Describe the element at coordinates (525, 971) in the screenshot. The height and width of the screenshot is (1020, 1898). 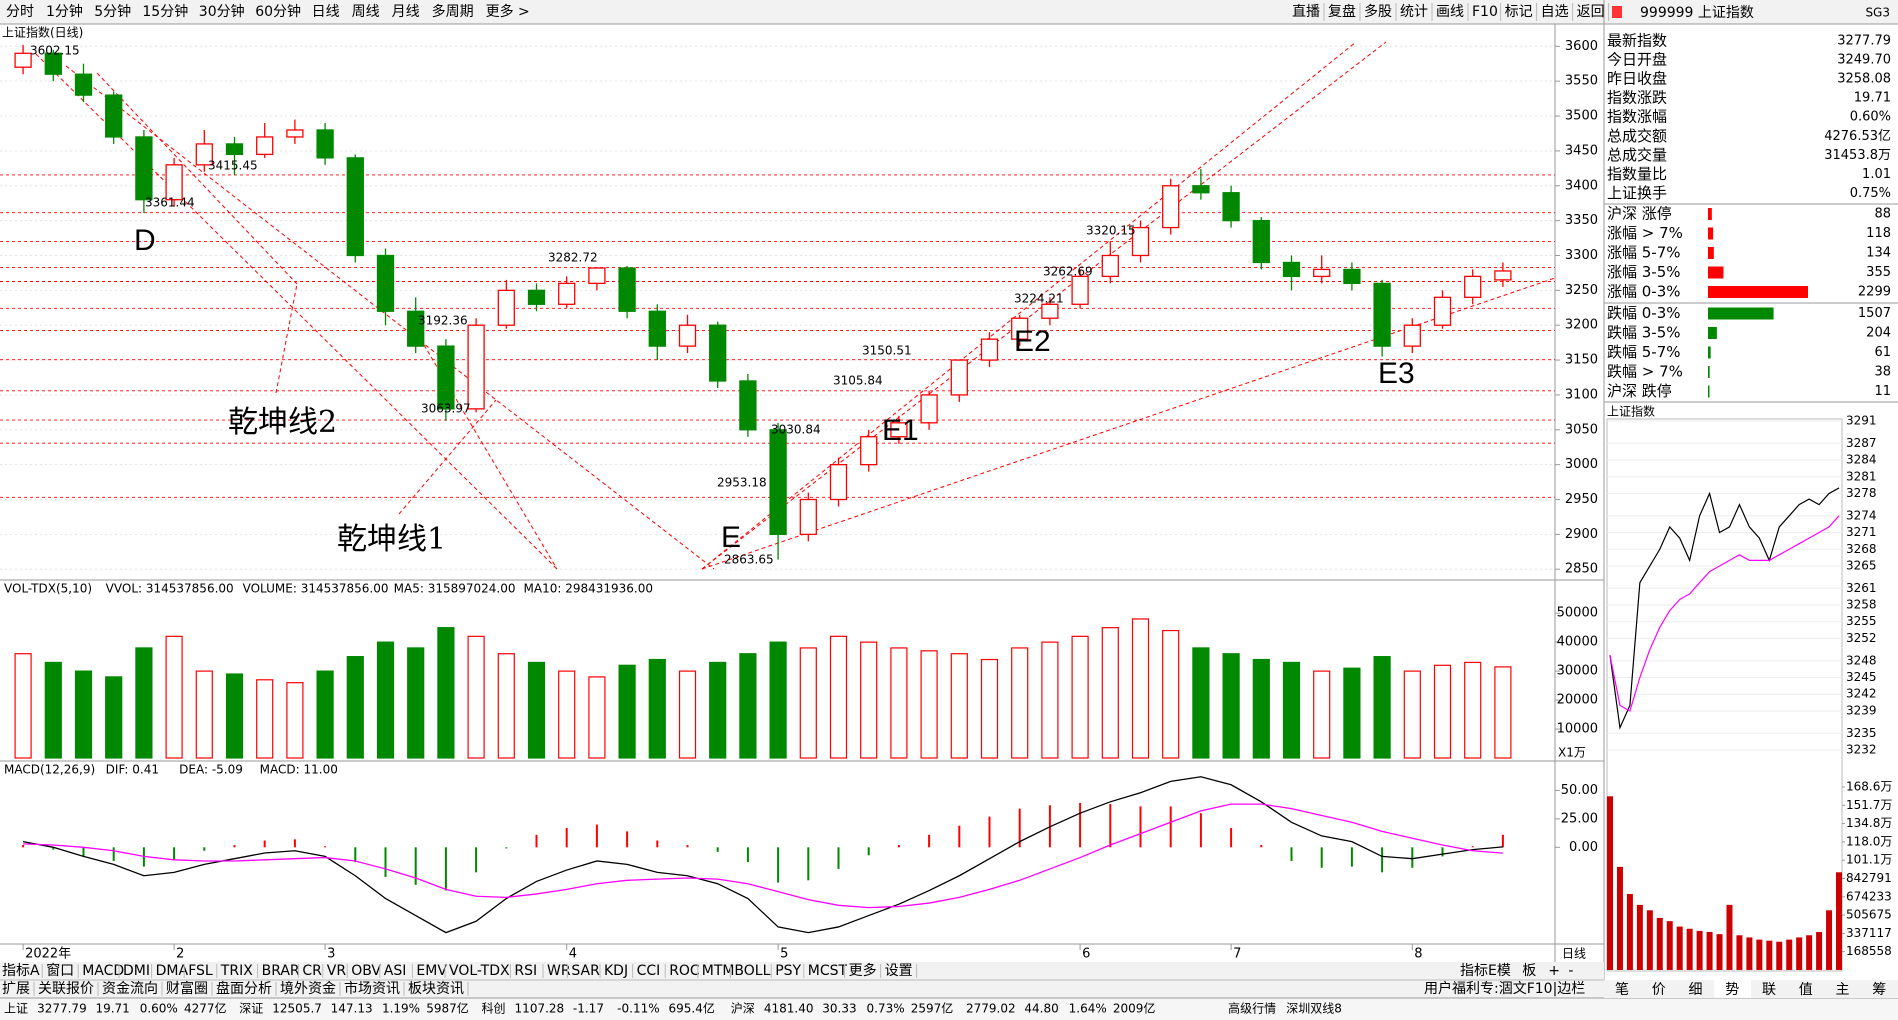
I see `indicator-tab: RSI` at that location.